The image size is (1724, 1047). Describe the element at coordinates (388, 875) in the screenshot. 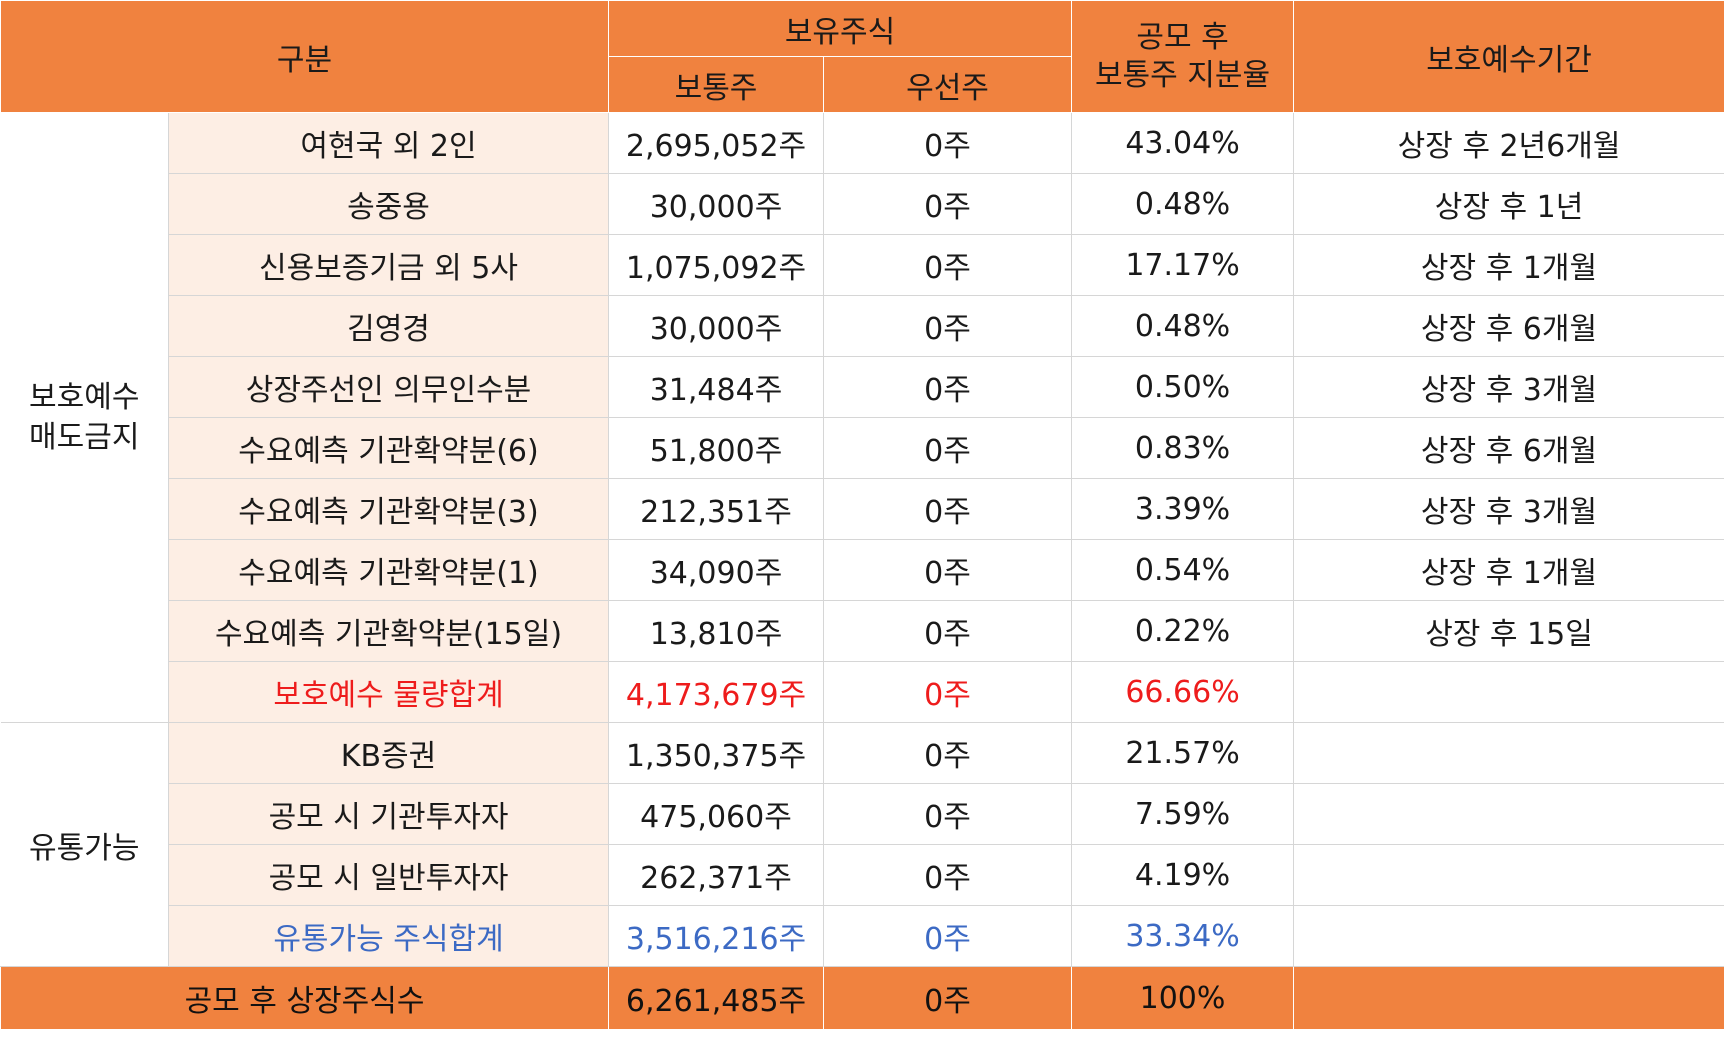

I see `row-name: 공모 시 일반투자자` at that location.